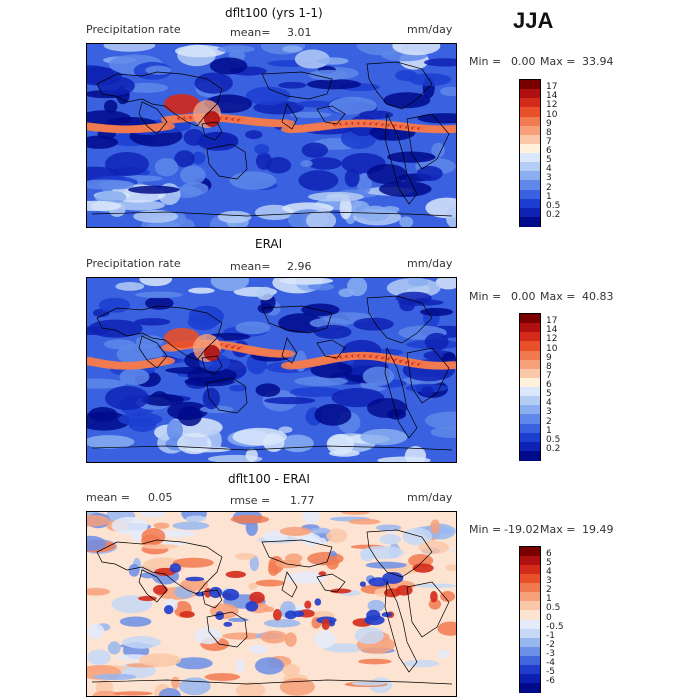 Image resolution: width=700 pixels, height=700 pixels. I want to click on precip-map-model, so click(271, 135).